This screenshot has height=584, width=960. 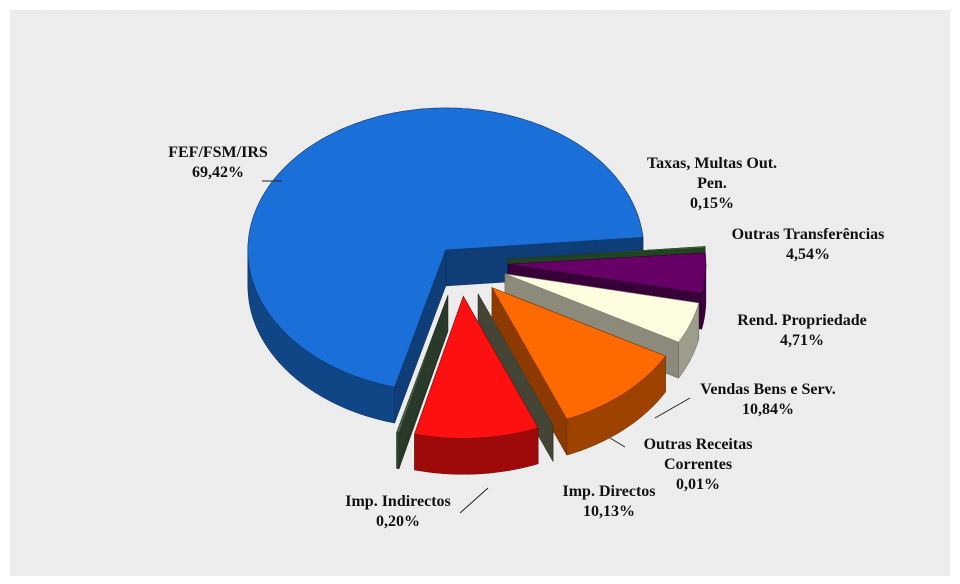 What do you see at coordinates (712, 173) in the screenshot?
I see `category-label: Taxas, Multas Out. Pen.` at bounding box center [712, 173].